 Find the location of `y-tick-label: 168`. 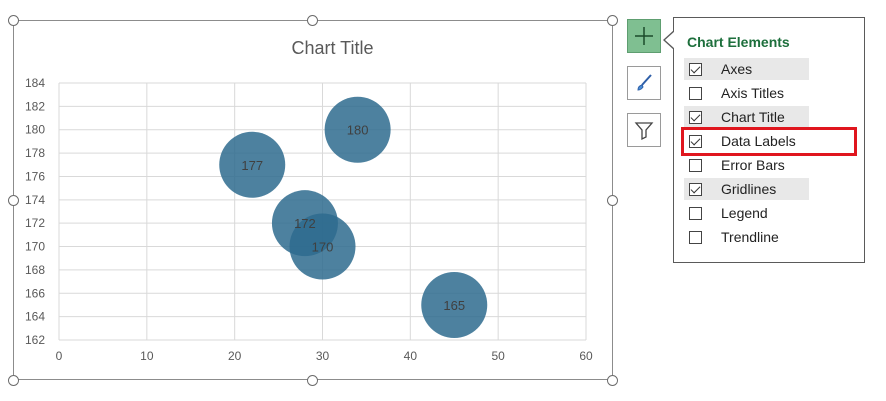

y-tick-label: 168 is located at coordinates (35, 270).